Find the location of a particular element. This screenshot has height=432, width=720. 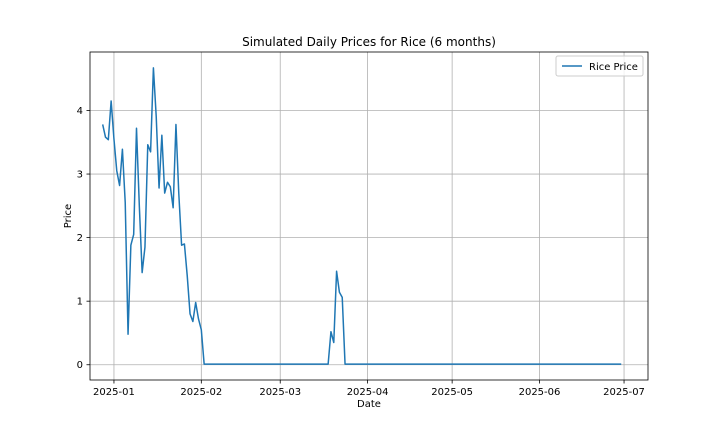

y-tick-label: 1 is located at coordinates (80, 302).